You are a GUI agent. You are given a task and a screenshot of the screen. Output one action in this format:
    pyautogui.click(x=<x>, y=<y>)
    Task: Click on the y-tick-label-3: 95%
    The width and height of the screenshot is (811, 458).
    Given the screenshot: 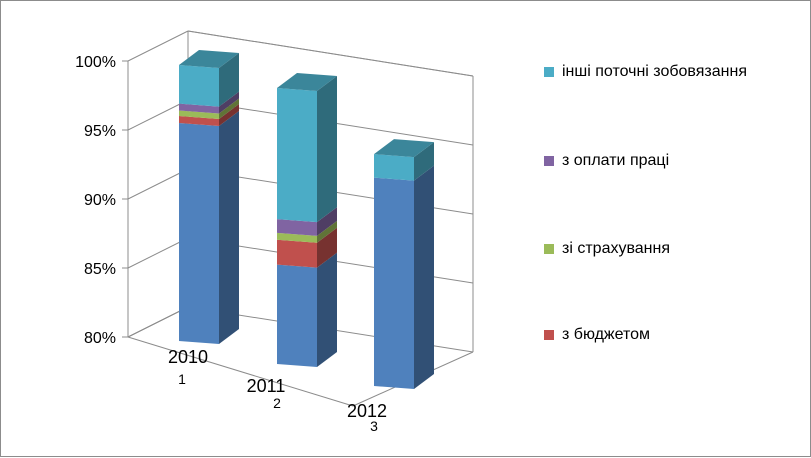 What is the action you would take?
    pyautogui.click(x=100, y=131)
    